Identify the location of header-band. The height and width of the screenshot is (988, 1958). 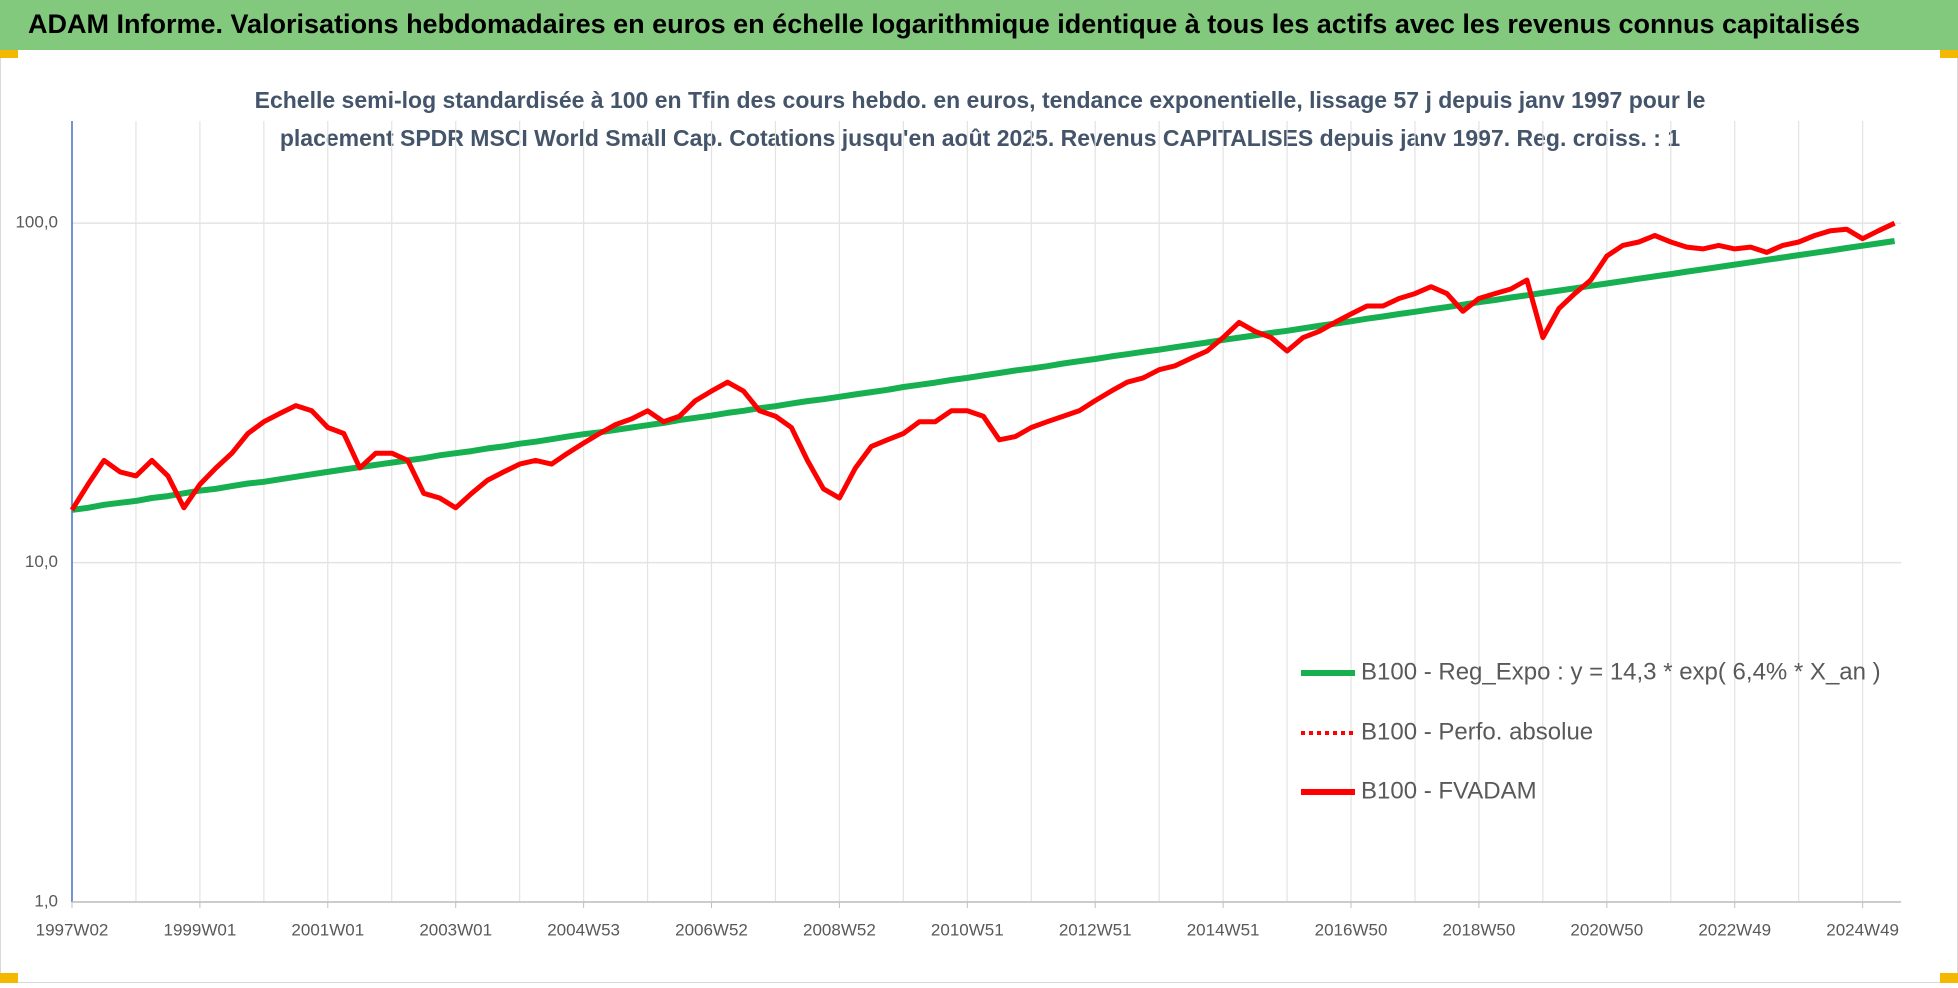
(979, 25).